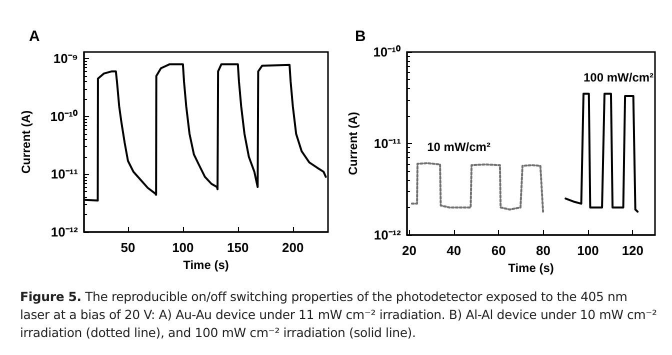 The image size is (672, 355). Describe the element at coordinates (360, 36) in the screenshot. I see `chart-title: B` at that location.